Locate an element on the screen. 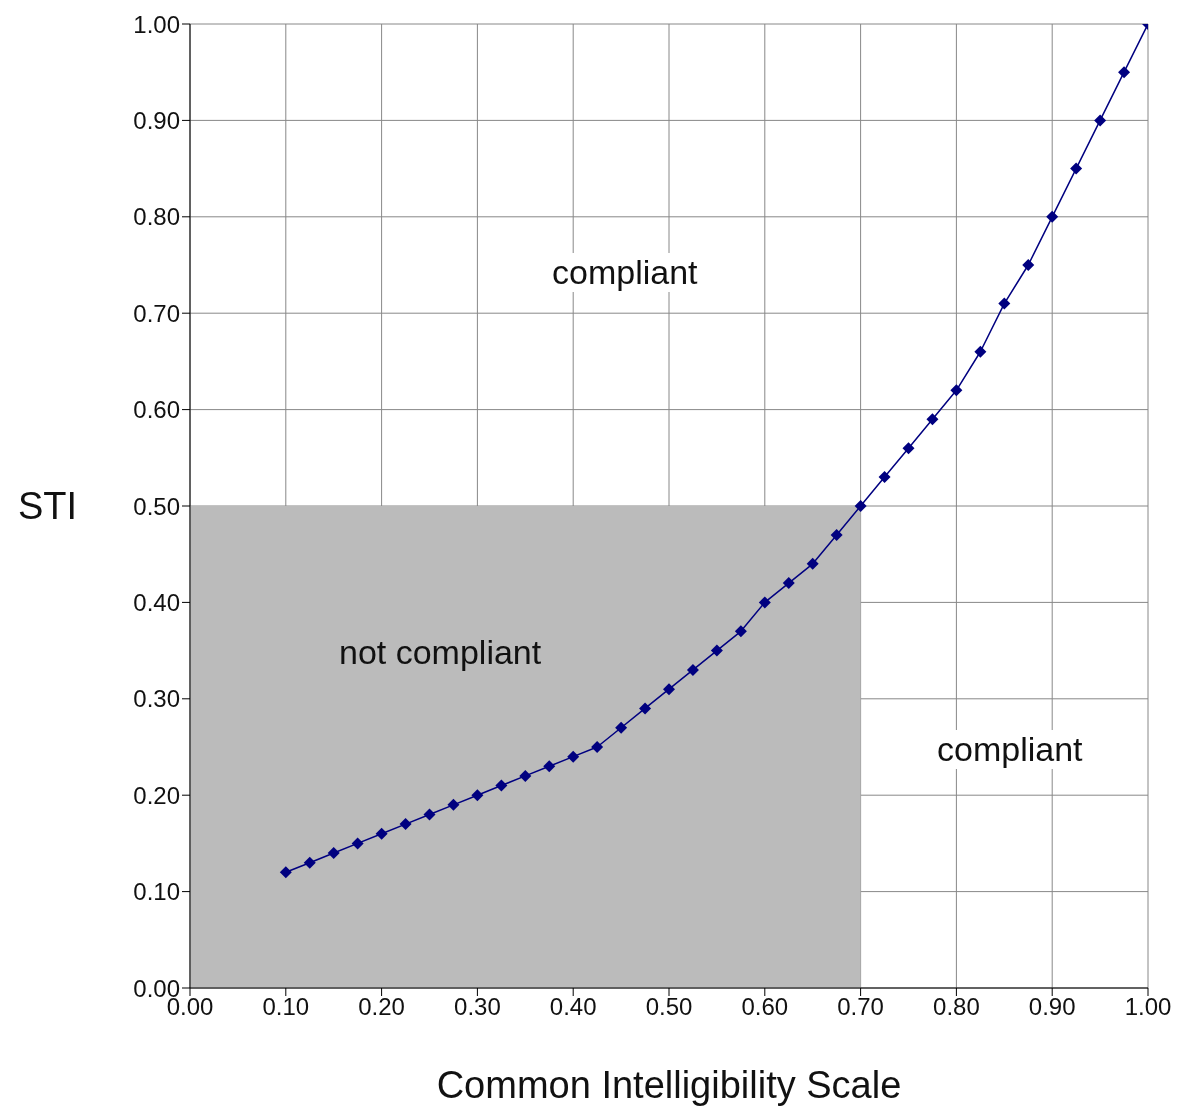 This screenshot has width=1194, height=1115. y-tick-label: 0.70 is located at coordinates (156, 313).